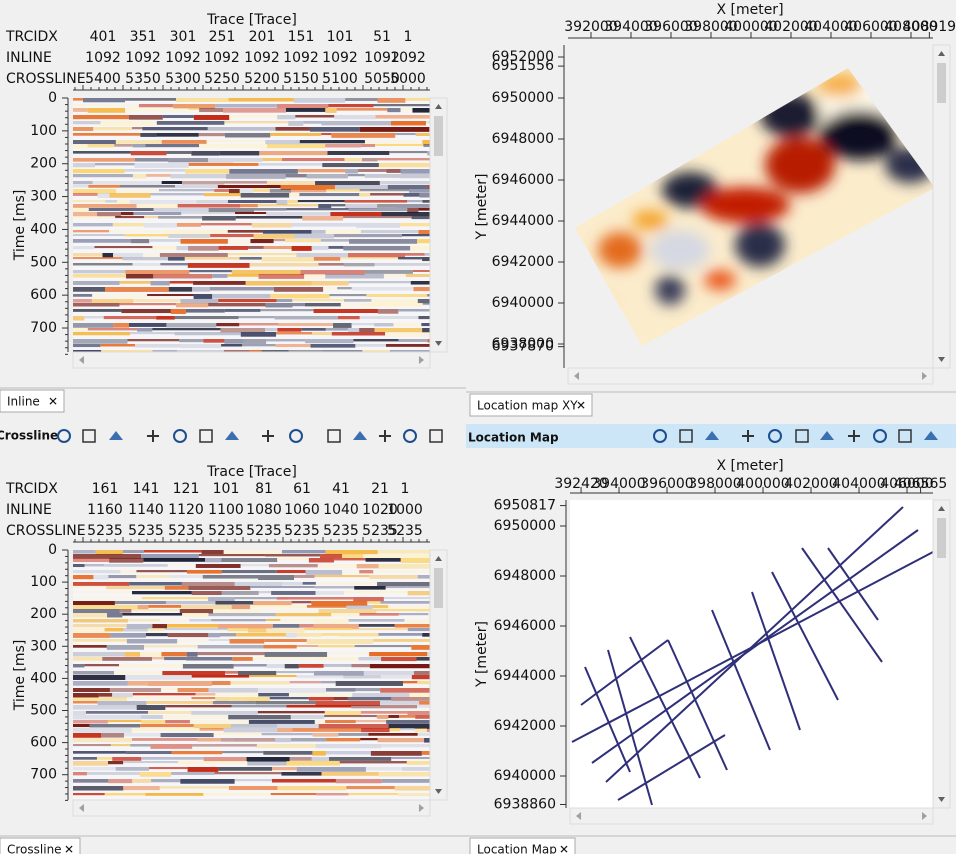 Image resolution: width=956 pixels, height=854 pixels. I want to click on toolbar-title: Crossline, so click(29, 436).